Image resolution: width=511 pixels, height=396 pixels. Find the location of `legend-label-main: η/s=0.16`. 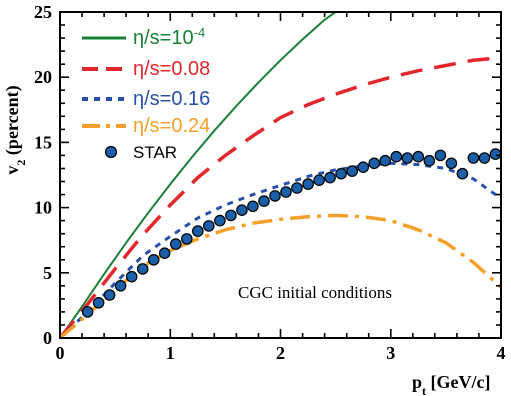

legend-label-main: η/s=0.16 is located at coordinates (171, 99).